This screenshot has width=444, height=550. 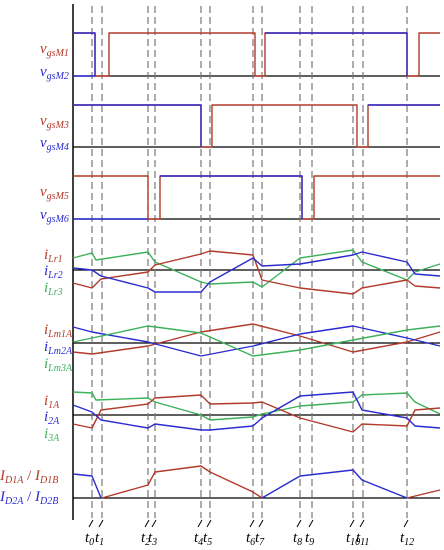 What do you see at coordinates (253, 542) in the screenshot?
I see `time-label-sub: 6` at bounding box center [253, 542].